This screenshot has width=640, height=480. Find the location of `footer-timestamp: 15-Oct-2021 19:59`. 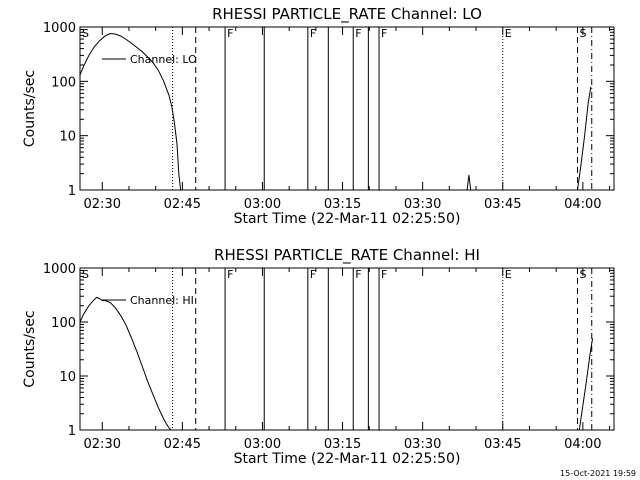

footer-timestamp: 15-Oct-2021 19:59 is located at coordinates (598, 473).